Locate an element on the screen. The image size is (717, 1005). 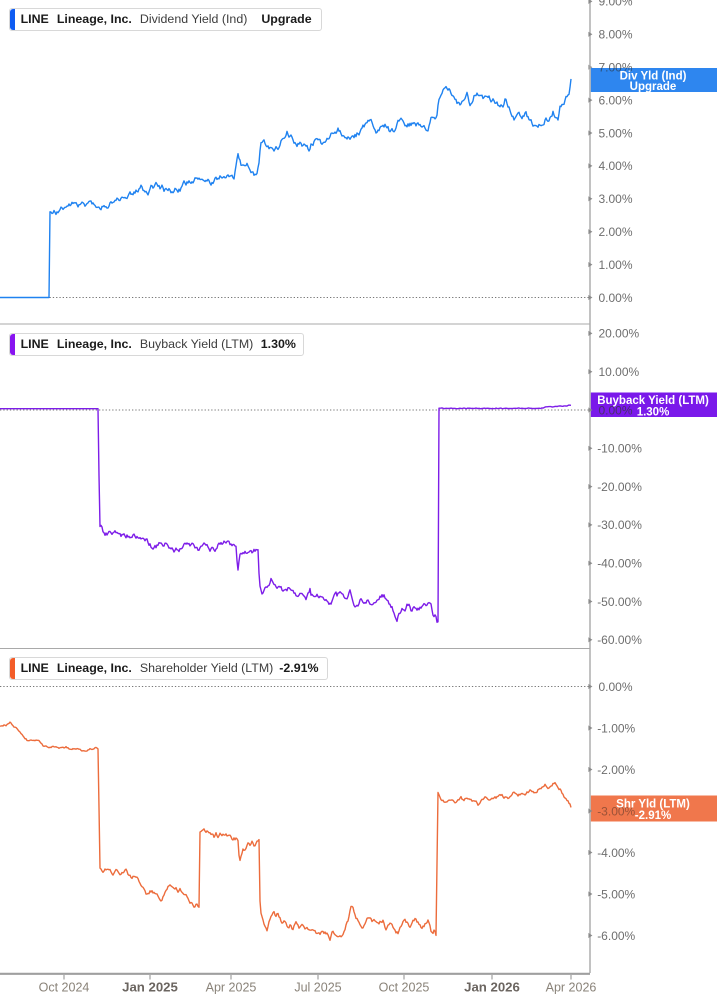
svg-text: Shr Yld (LTM) is located at coordinates (653, 805).